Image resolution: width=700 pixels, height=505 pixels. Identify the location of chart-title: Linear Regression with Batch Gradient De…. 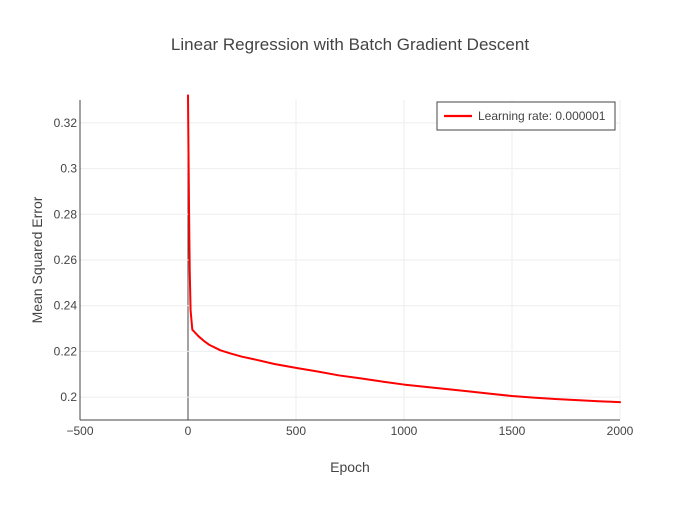
(350, 44).